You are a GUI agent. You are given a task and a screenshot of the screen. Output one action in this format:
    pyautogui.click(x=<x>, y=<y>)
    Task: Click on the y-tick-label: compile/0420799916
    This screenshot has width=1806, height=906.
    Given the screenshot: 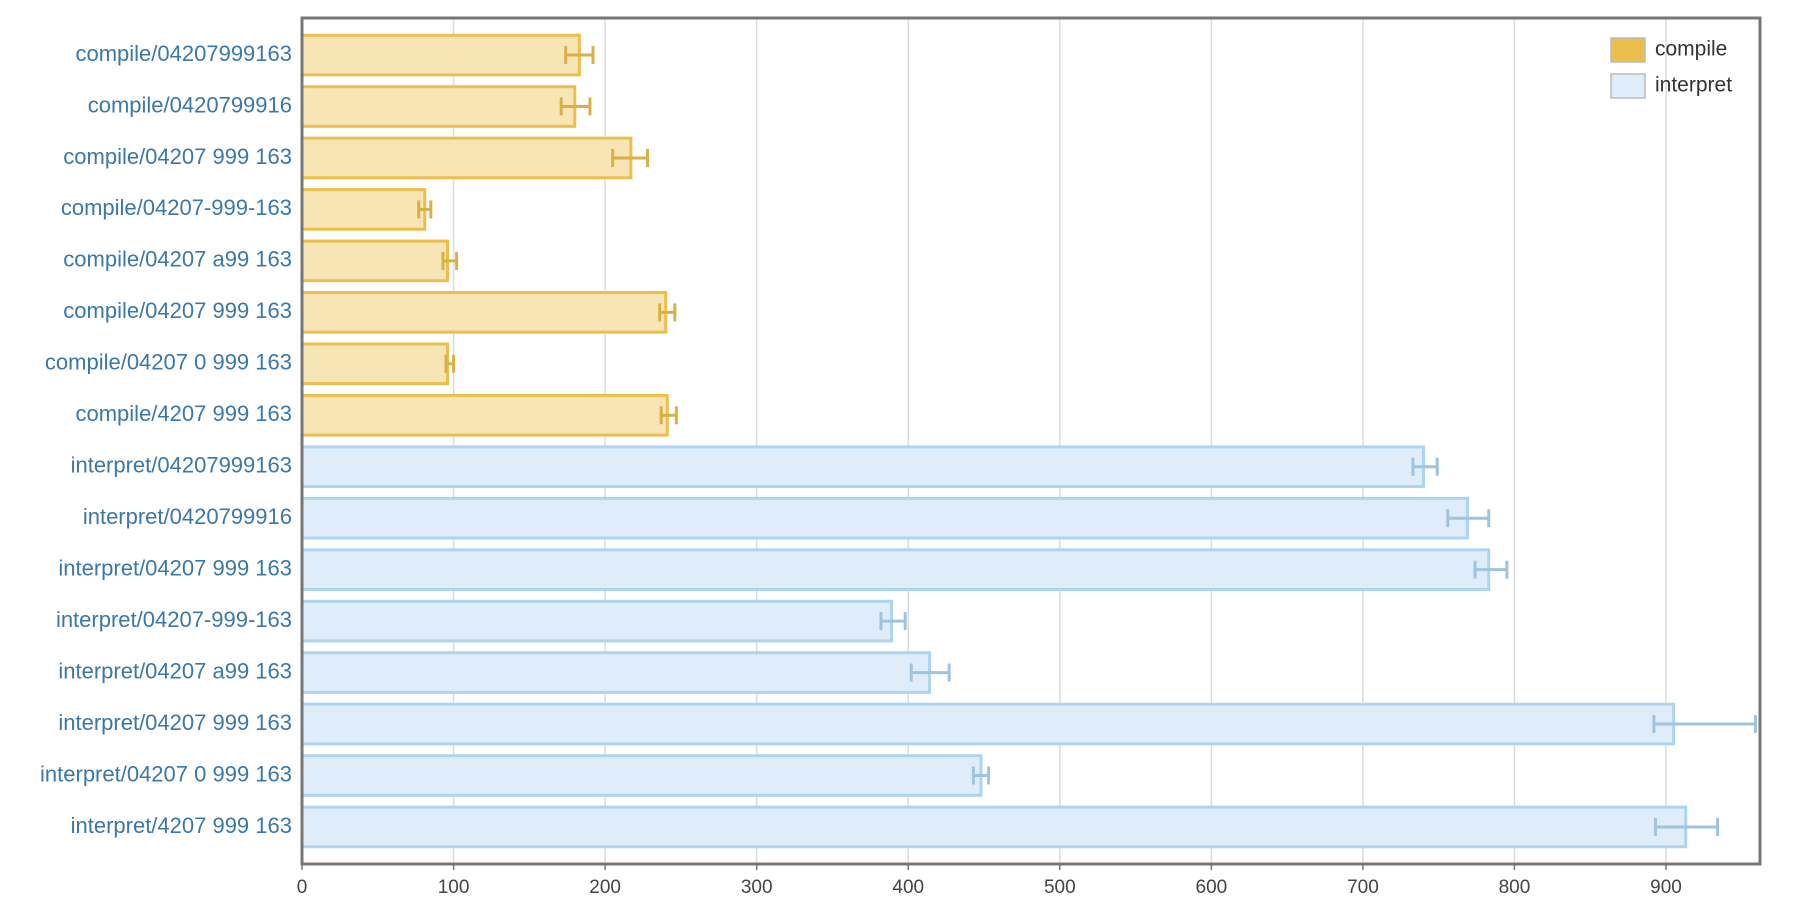 What is the action you would take?
    pyautogui.click(x=190, y=104)
    